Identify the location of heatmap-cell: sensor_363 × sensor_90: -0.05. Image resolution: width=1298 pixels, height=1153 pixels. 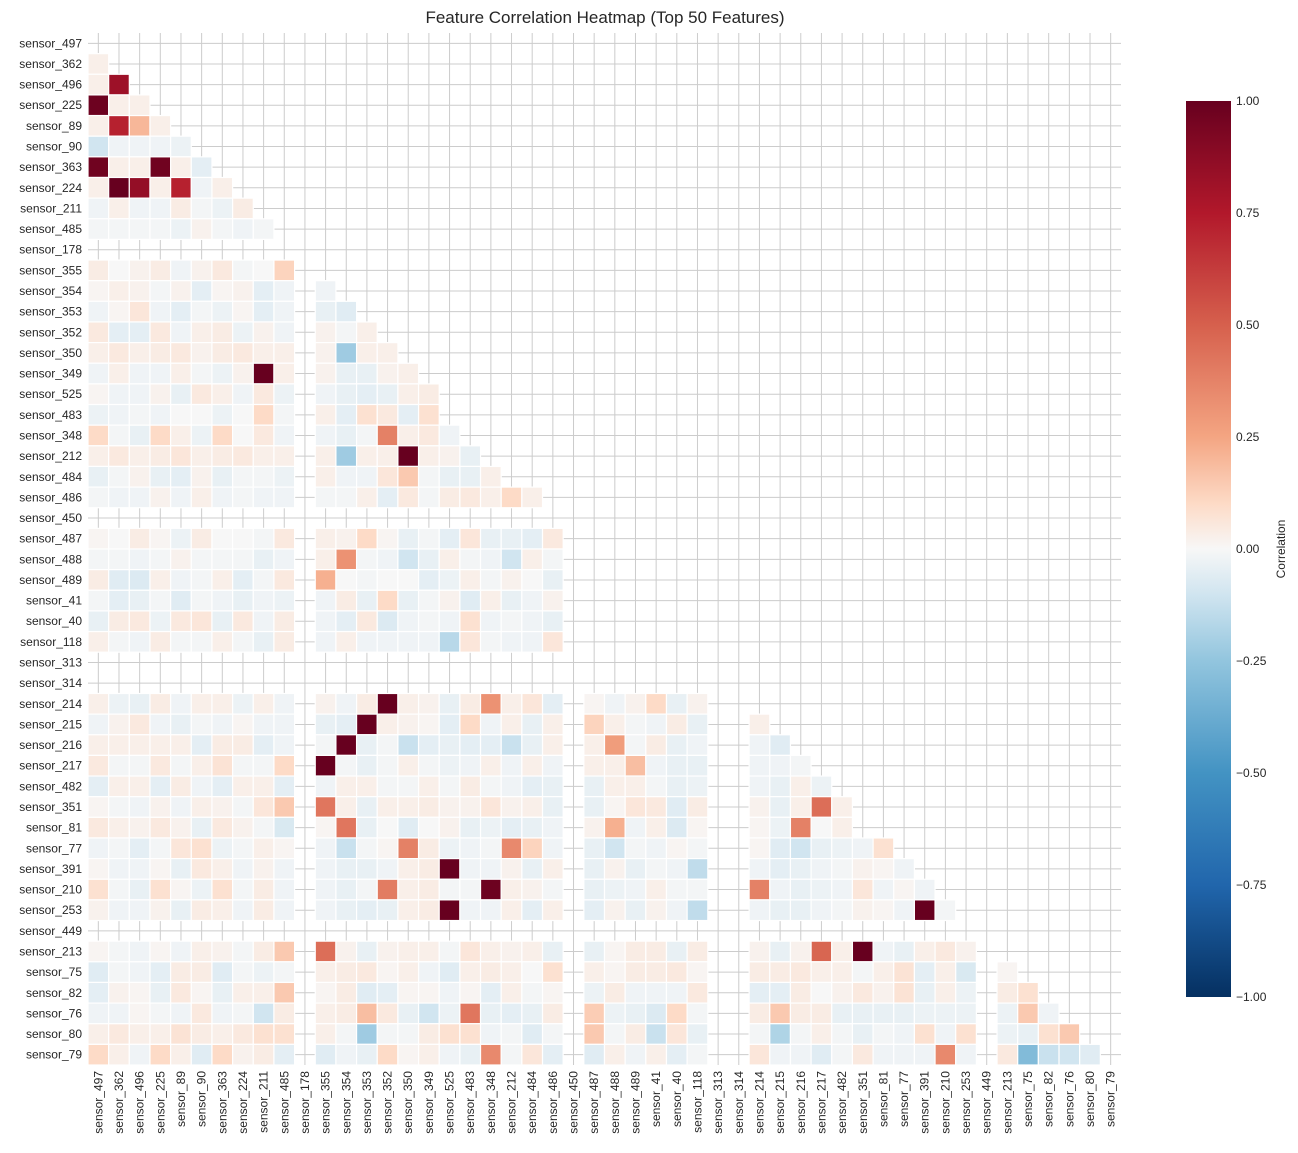
(201, 167).